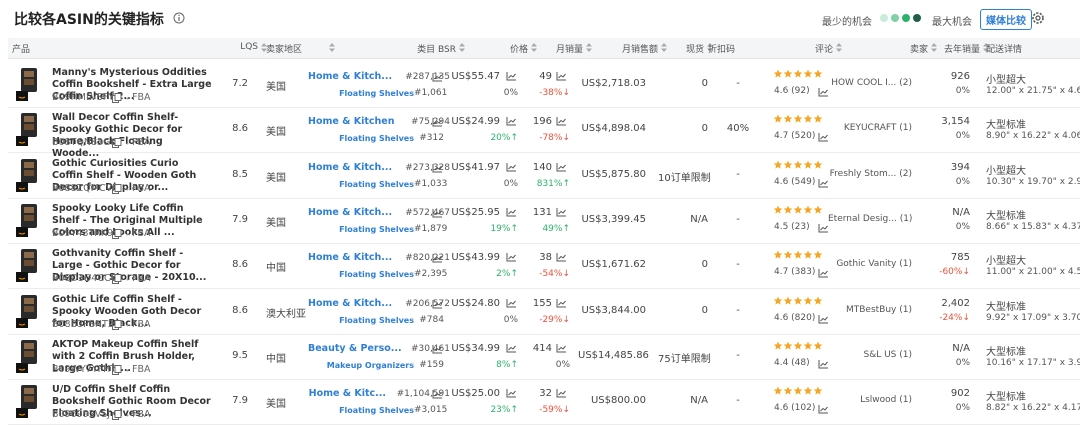  Describe the element at coordinates (886, 400) in the screenshot. I see `seller: Lslwood (1)` at that location.